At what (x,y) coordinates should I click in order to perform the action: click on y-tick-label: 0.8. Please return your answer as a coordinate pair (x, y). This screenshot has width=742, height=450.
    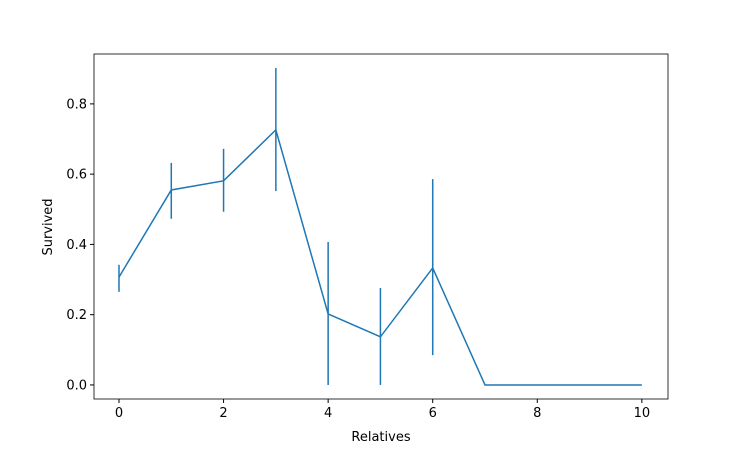
    Looking at the image, I should click on (76, 104).